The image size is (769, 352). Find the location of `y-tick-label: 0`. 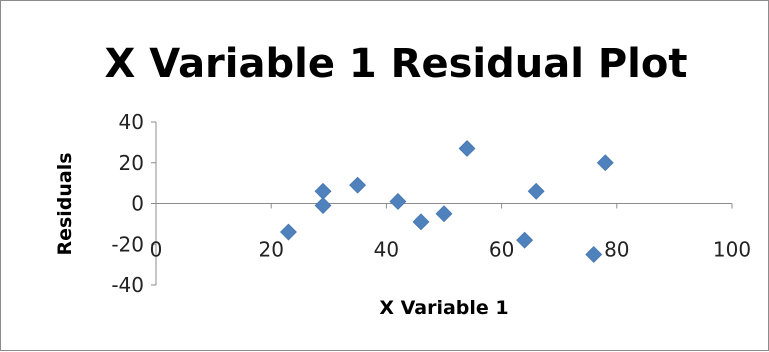

y-tick-label: 0 is located at coordinates (137, 204).